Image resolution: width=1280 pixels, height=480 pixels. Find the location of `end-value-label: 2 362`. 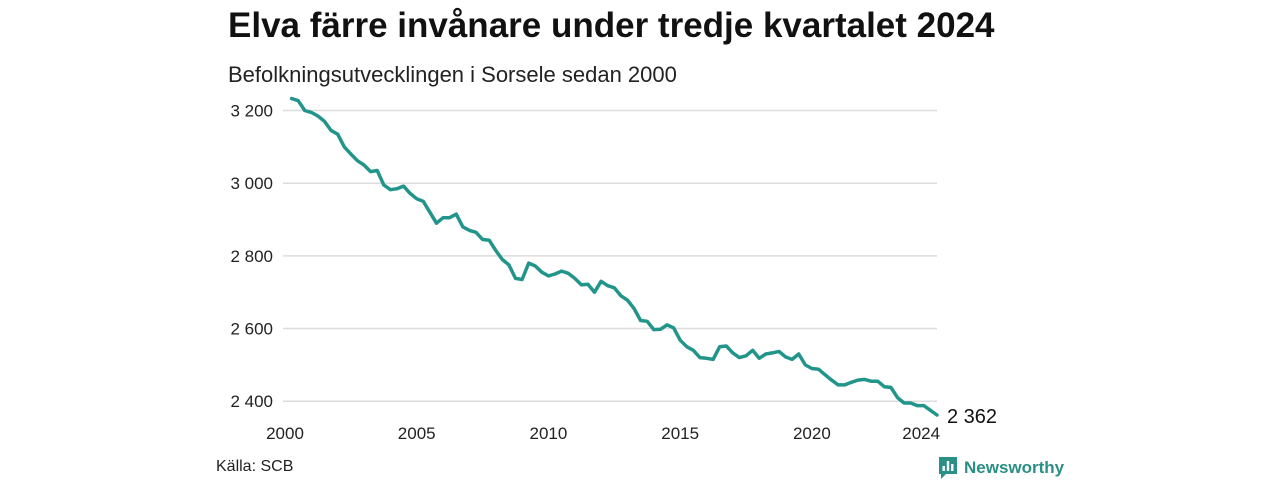

end-value-label: 2 362 is located at coordinates (972, 417).